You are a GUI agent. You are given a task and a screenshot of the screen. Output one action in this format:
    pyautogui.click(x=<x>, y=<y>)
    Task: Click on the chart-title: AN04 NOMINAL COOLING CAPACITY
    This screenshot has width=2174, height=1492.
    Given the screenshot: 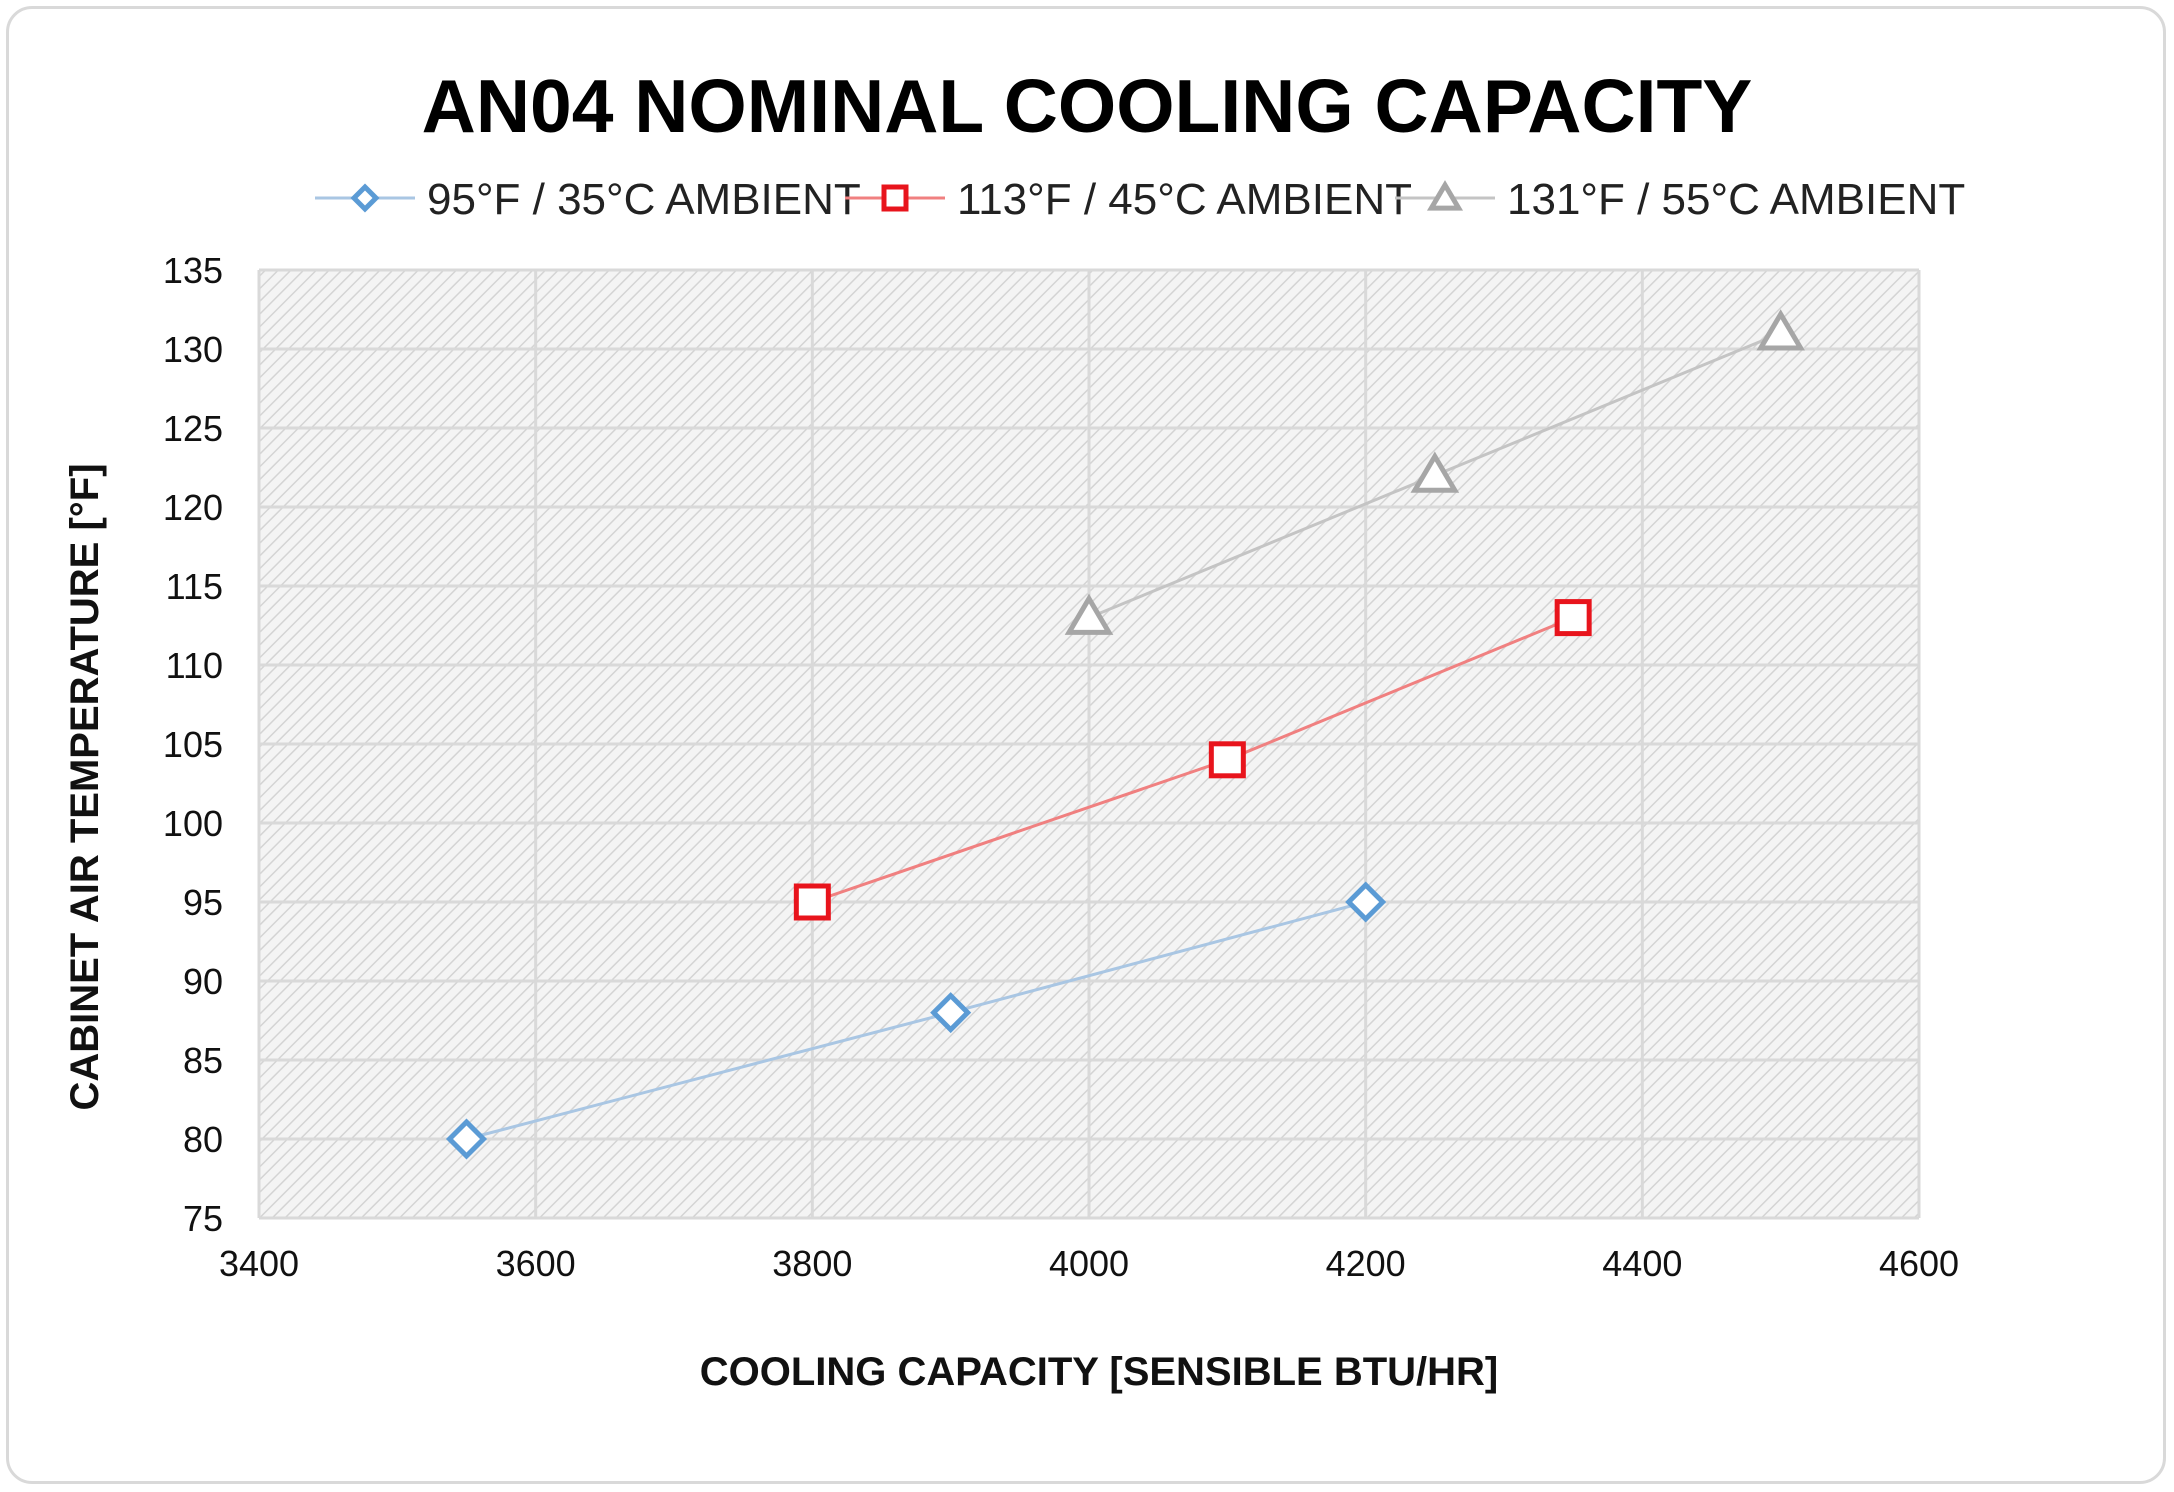 What is the action you would take?
    pyautogui.click(x=1087, y=106)
    